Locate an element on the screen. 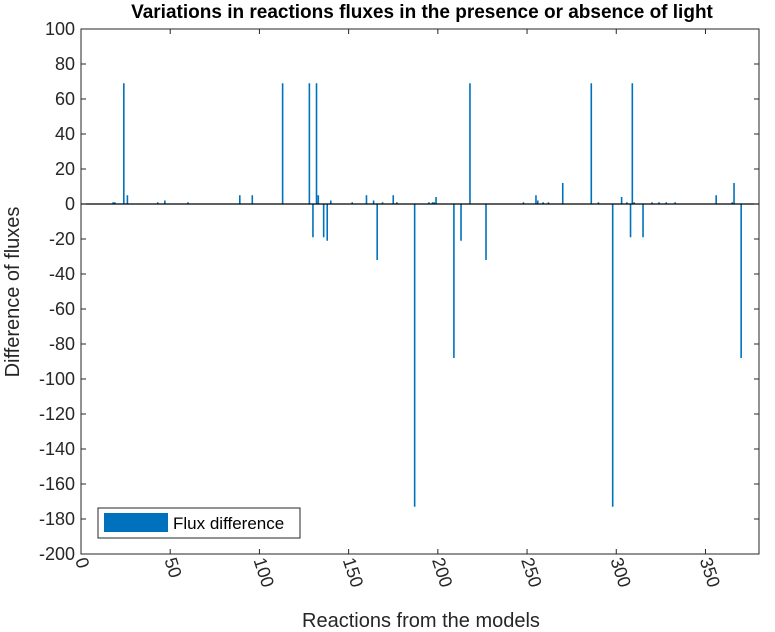 The width and height of the screenshot is (775, 632). legend-entry-flux-difference: Flux difference is located at coordinates (228, 523).